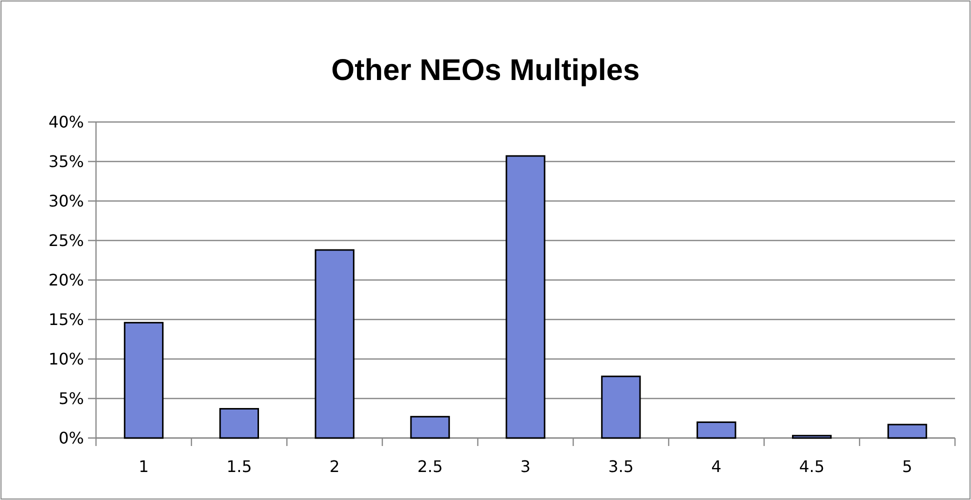 The height and width of the screenshot is (500, 971). I want to click on x-tick-label: 2.5, so click(430, 466).